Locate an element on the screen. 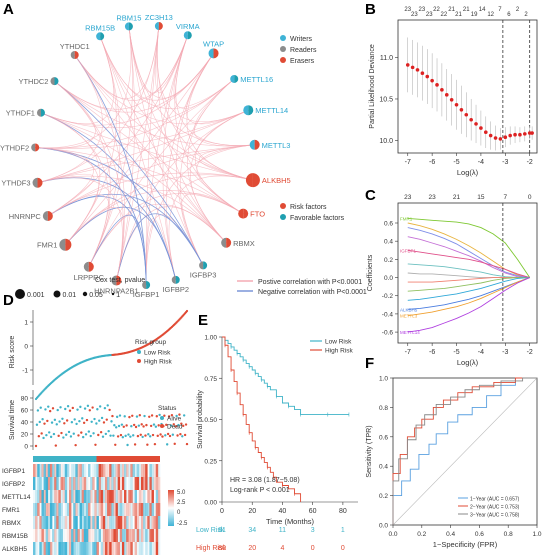 The image size is (542, 557). panel-letter-e: E is located at coordinates (203, 320).